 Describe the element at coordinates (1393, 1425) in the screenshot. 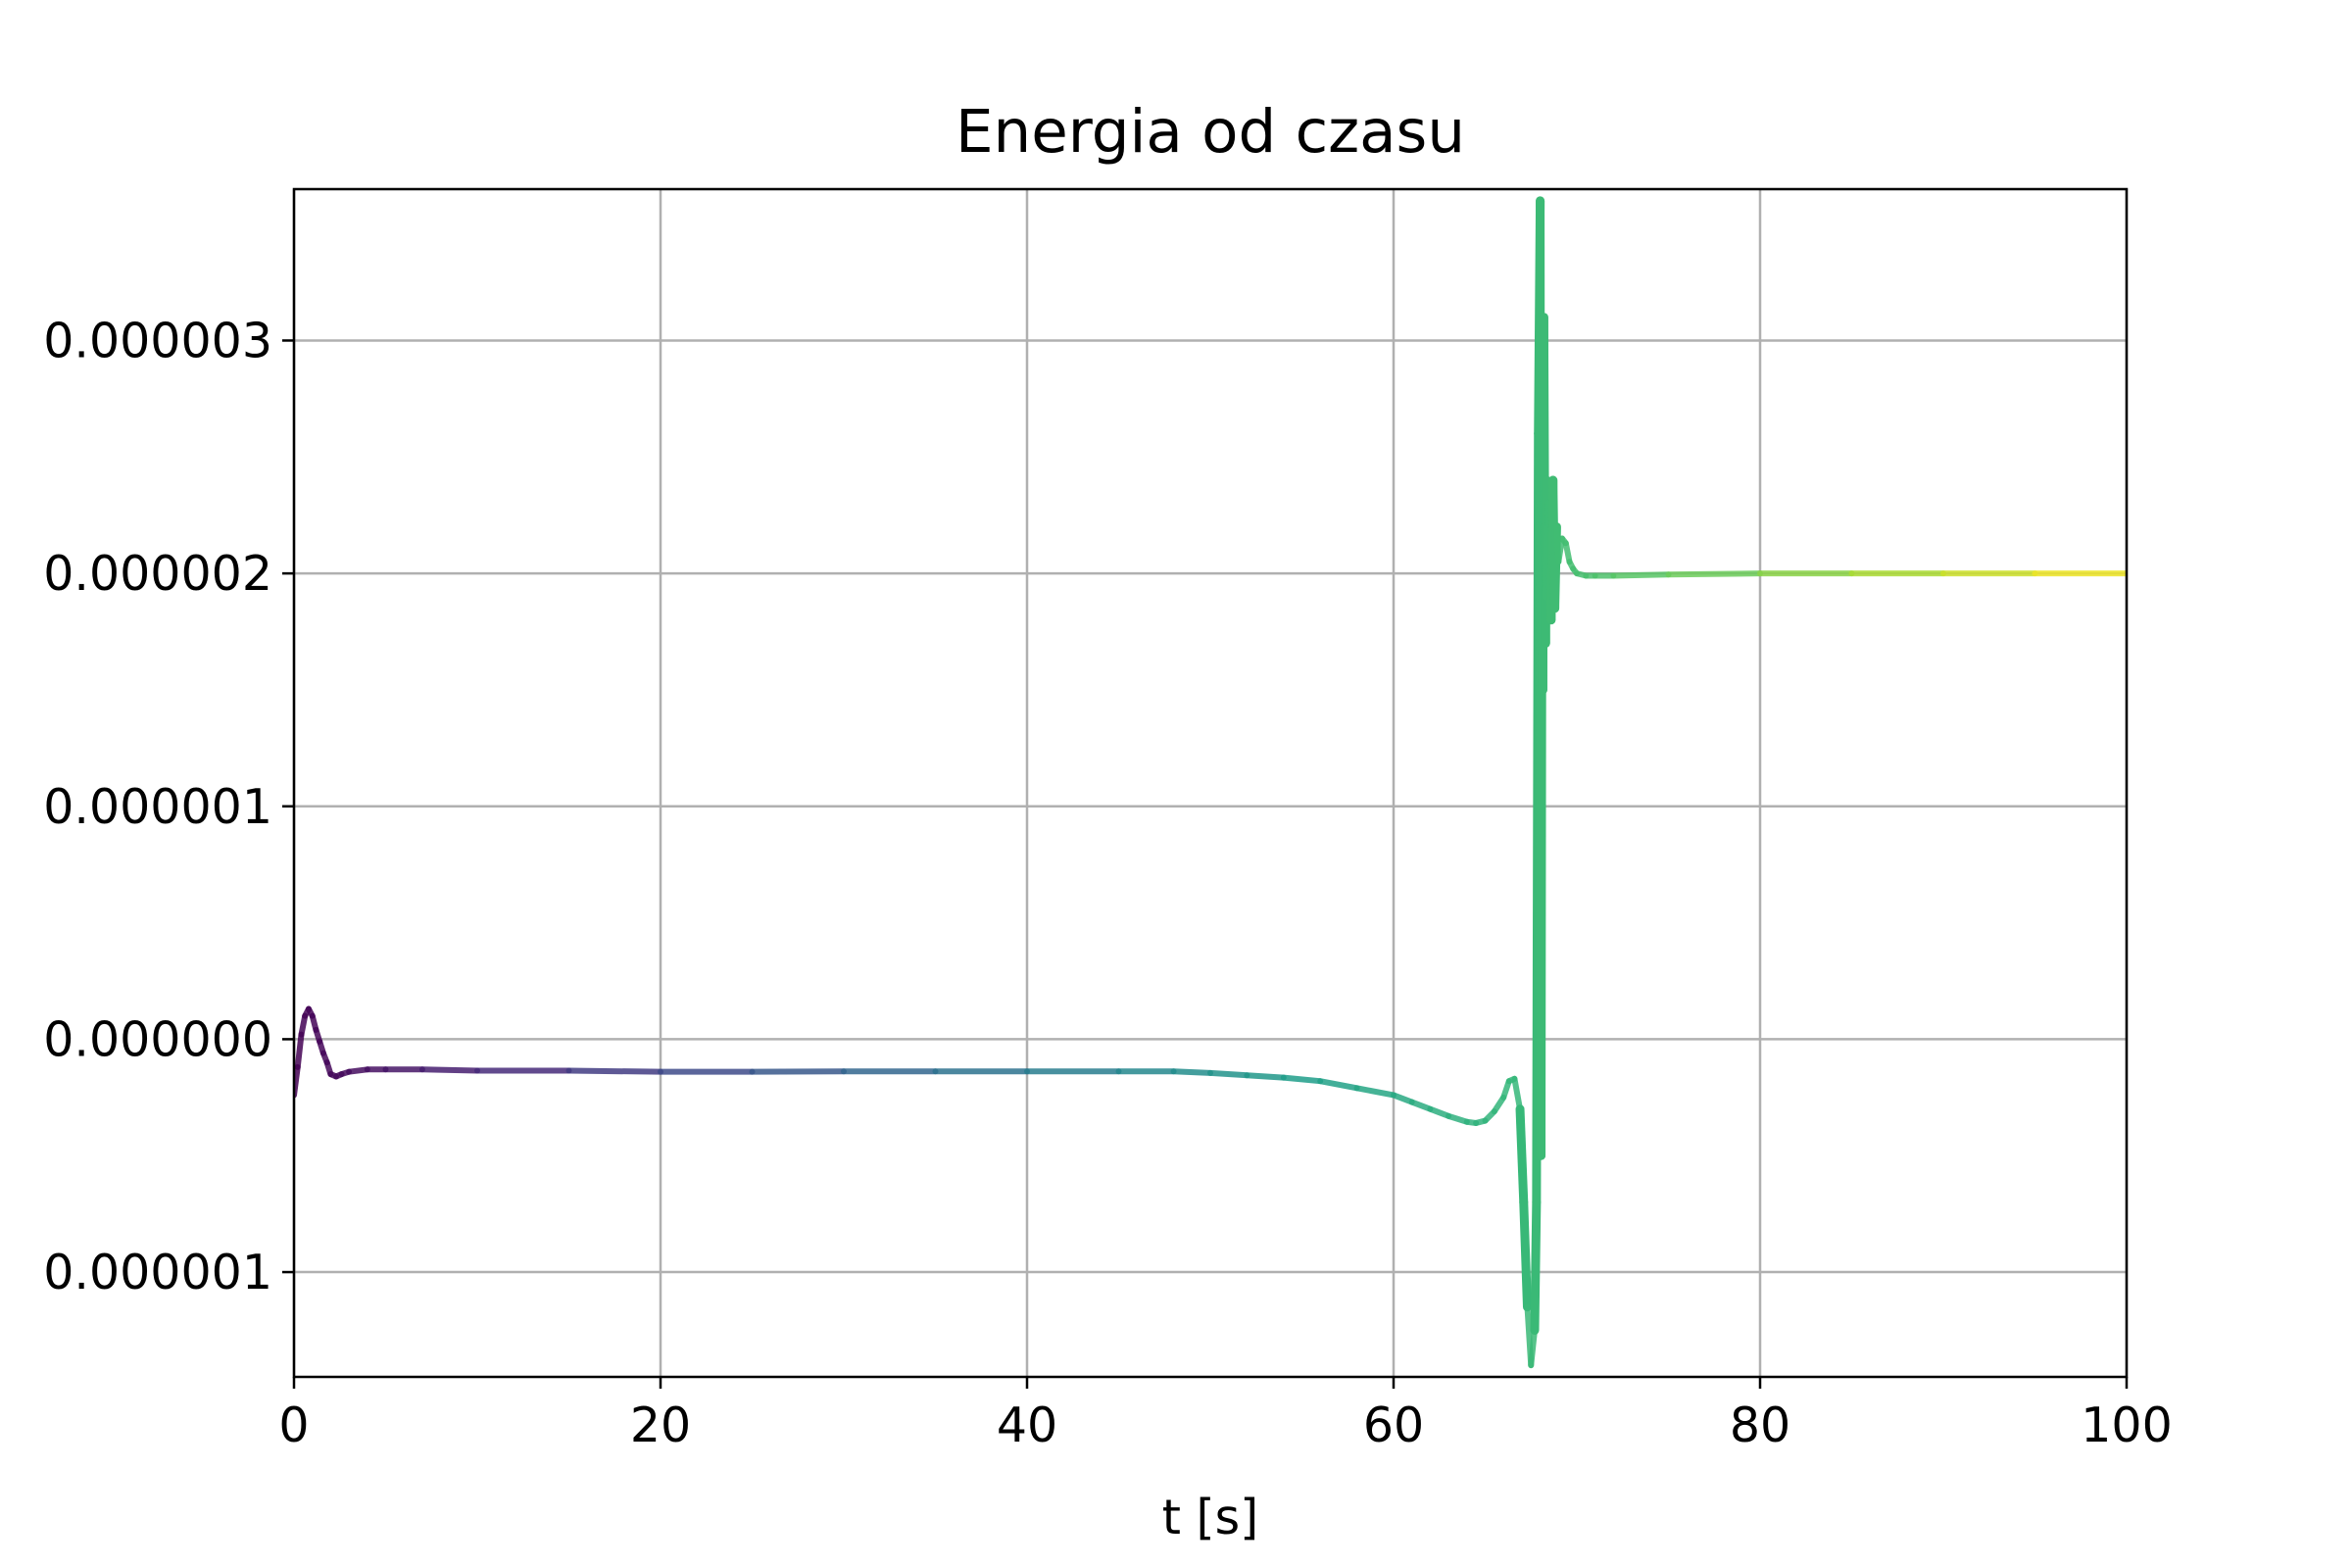

I see `x-tick-label: 60` at that location.